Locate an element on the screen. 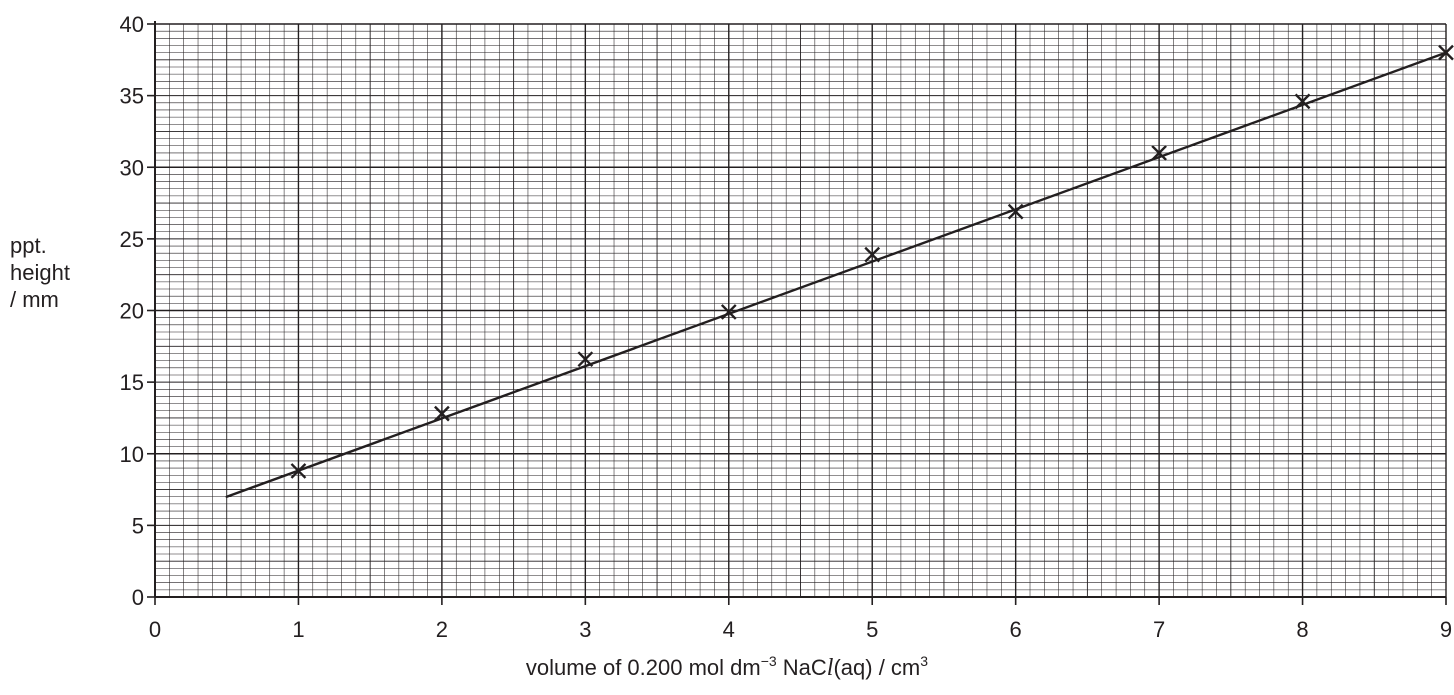  x-tick-label: 1 is located at coordinates (298, 629).